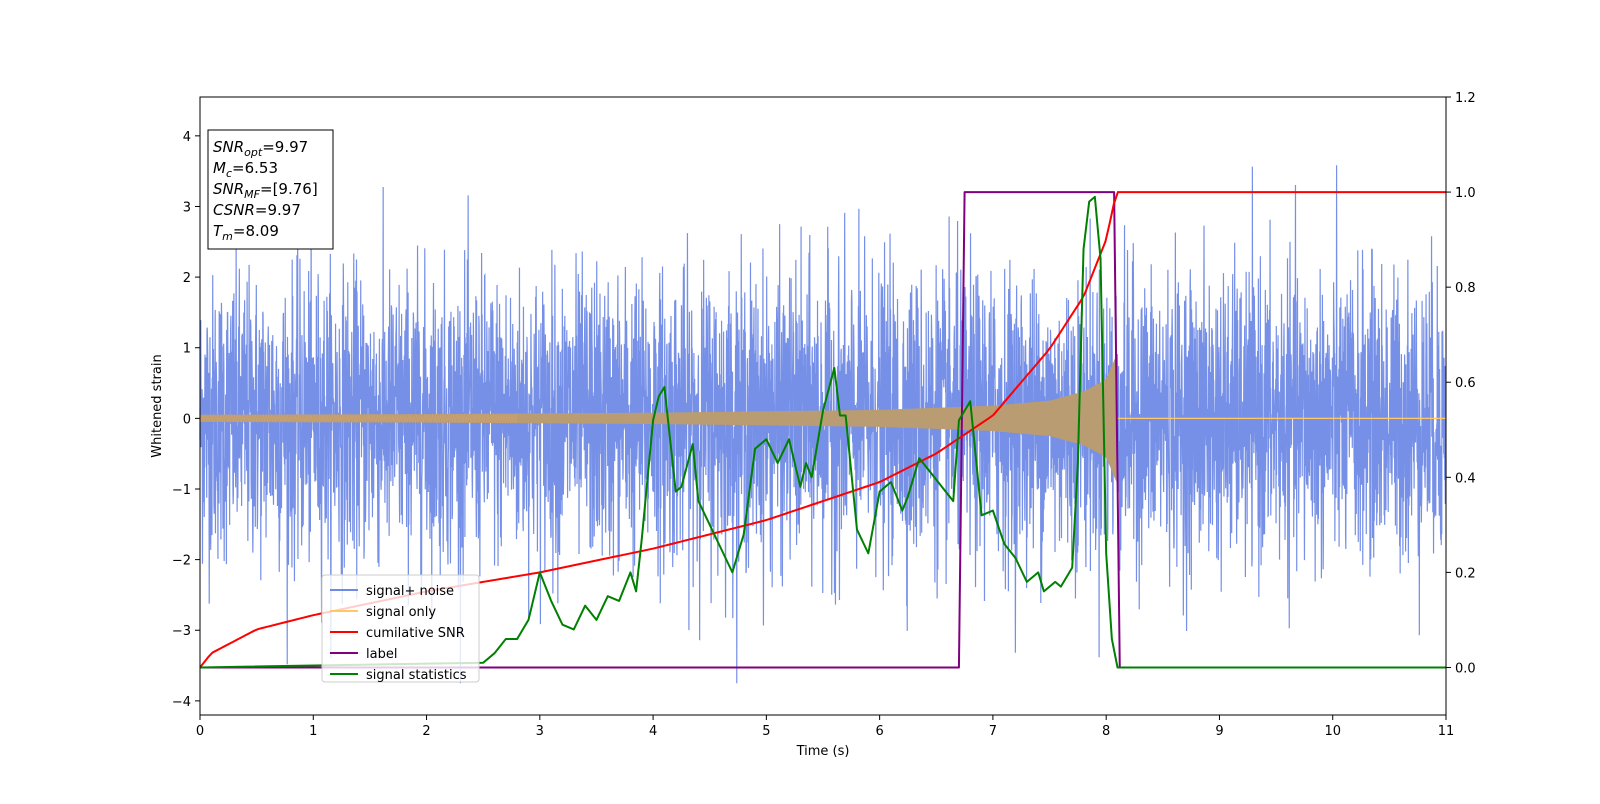 The image size is (1600, 804). I want to click on y-left-tick-label: −3, so click(181, 631).